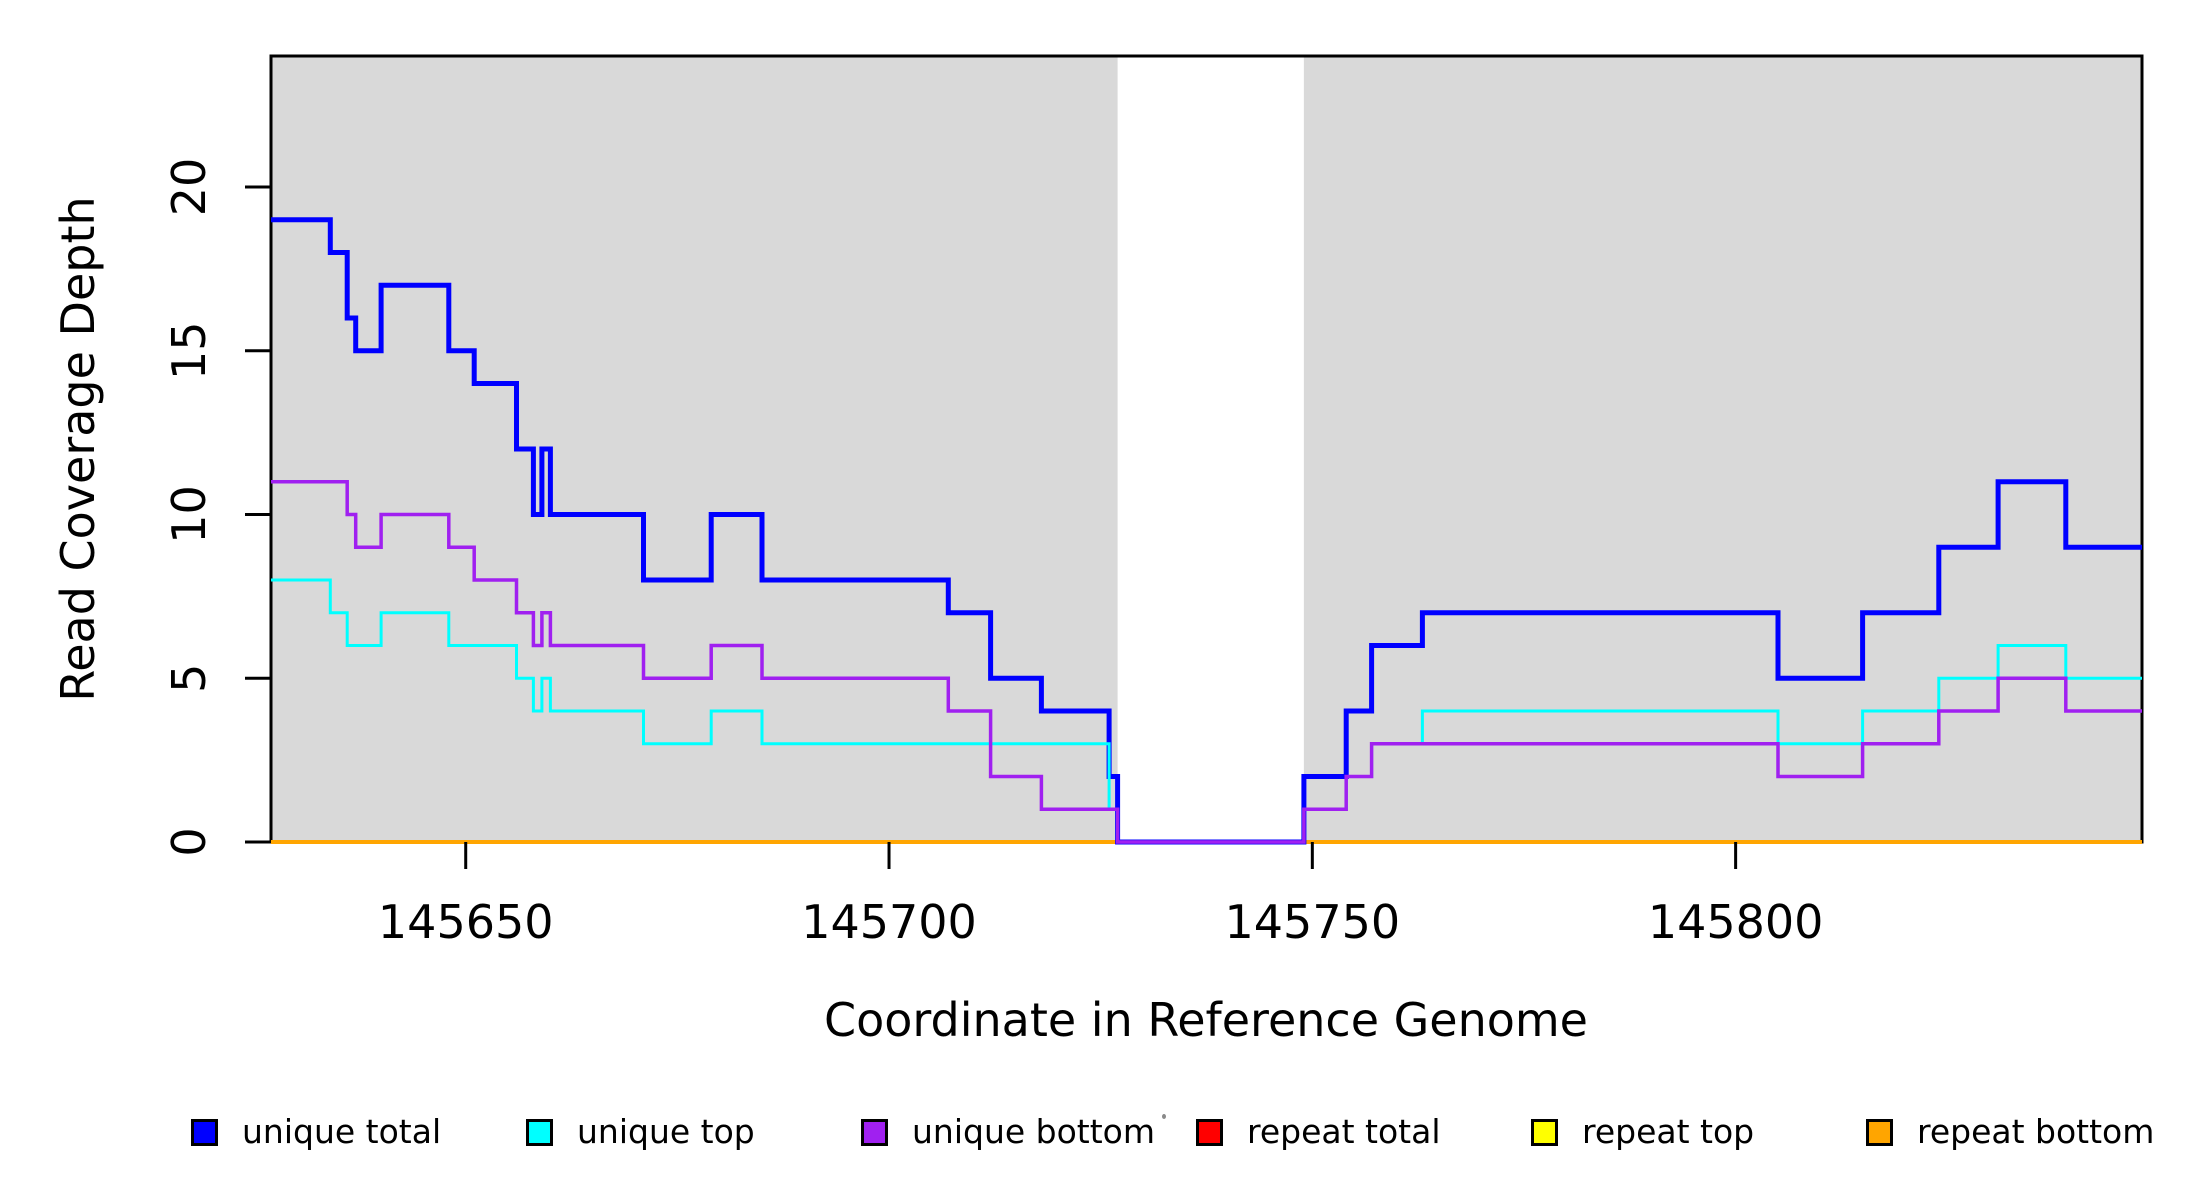 The width and height of the screenshot is (2200, 1200). What do you see at coordinates (1313, 922) in the screenshot?
I see `x-tick-label: 145750` at bounding box center [1313, 922].